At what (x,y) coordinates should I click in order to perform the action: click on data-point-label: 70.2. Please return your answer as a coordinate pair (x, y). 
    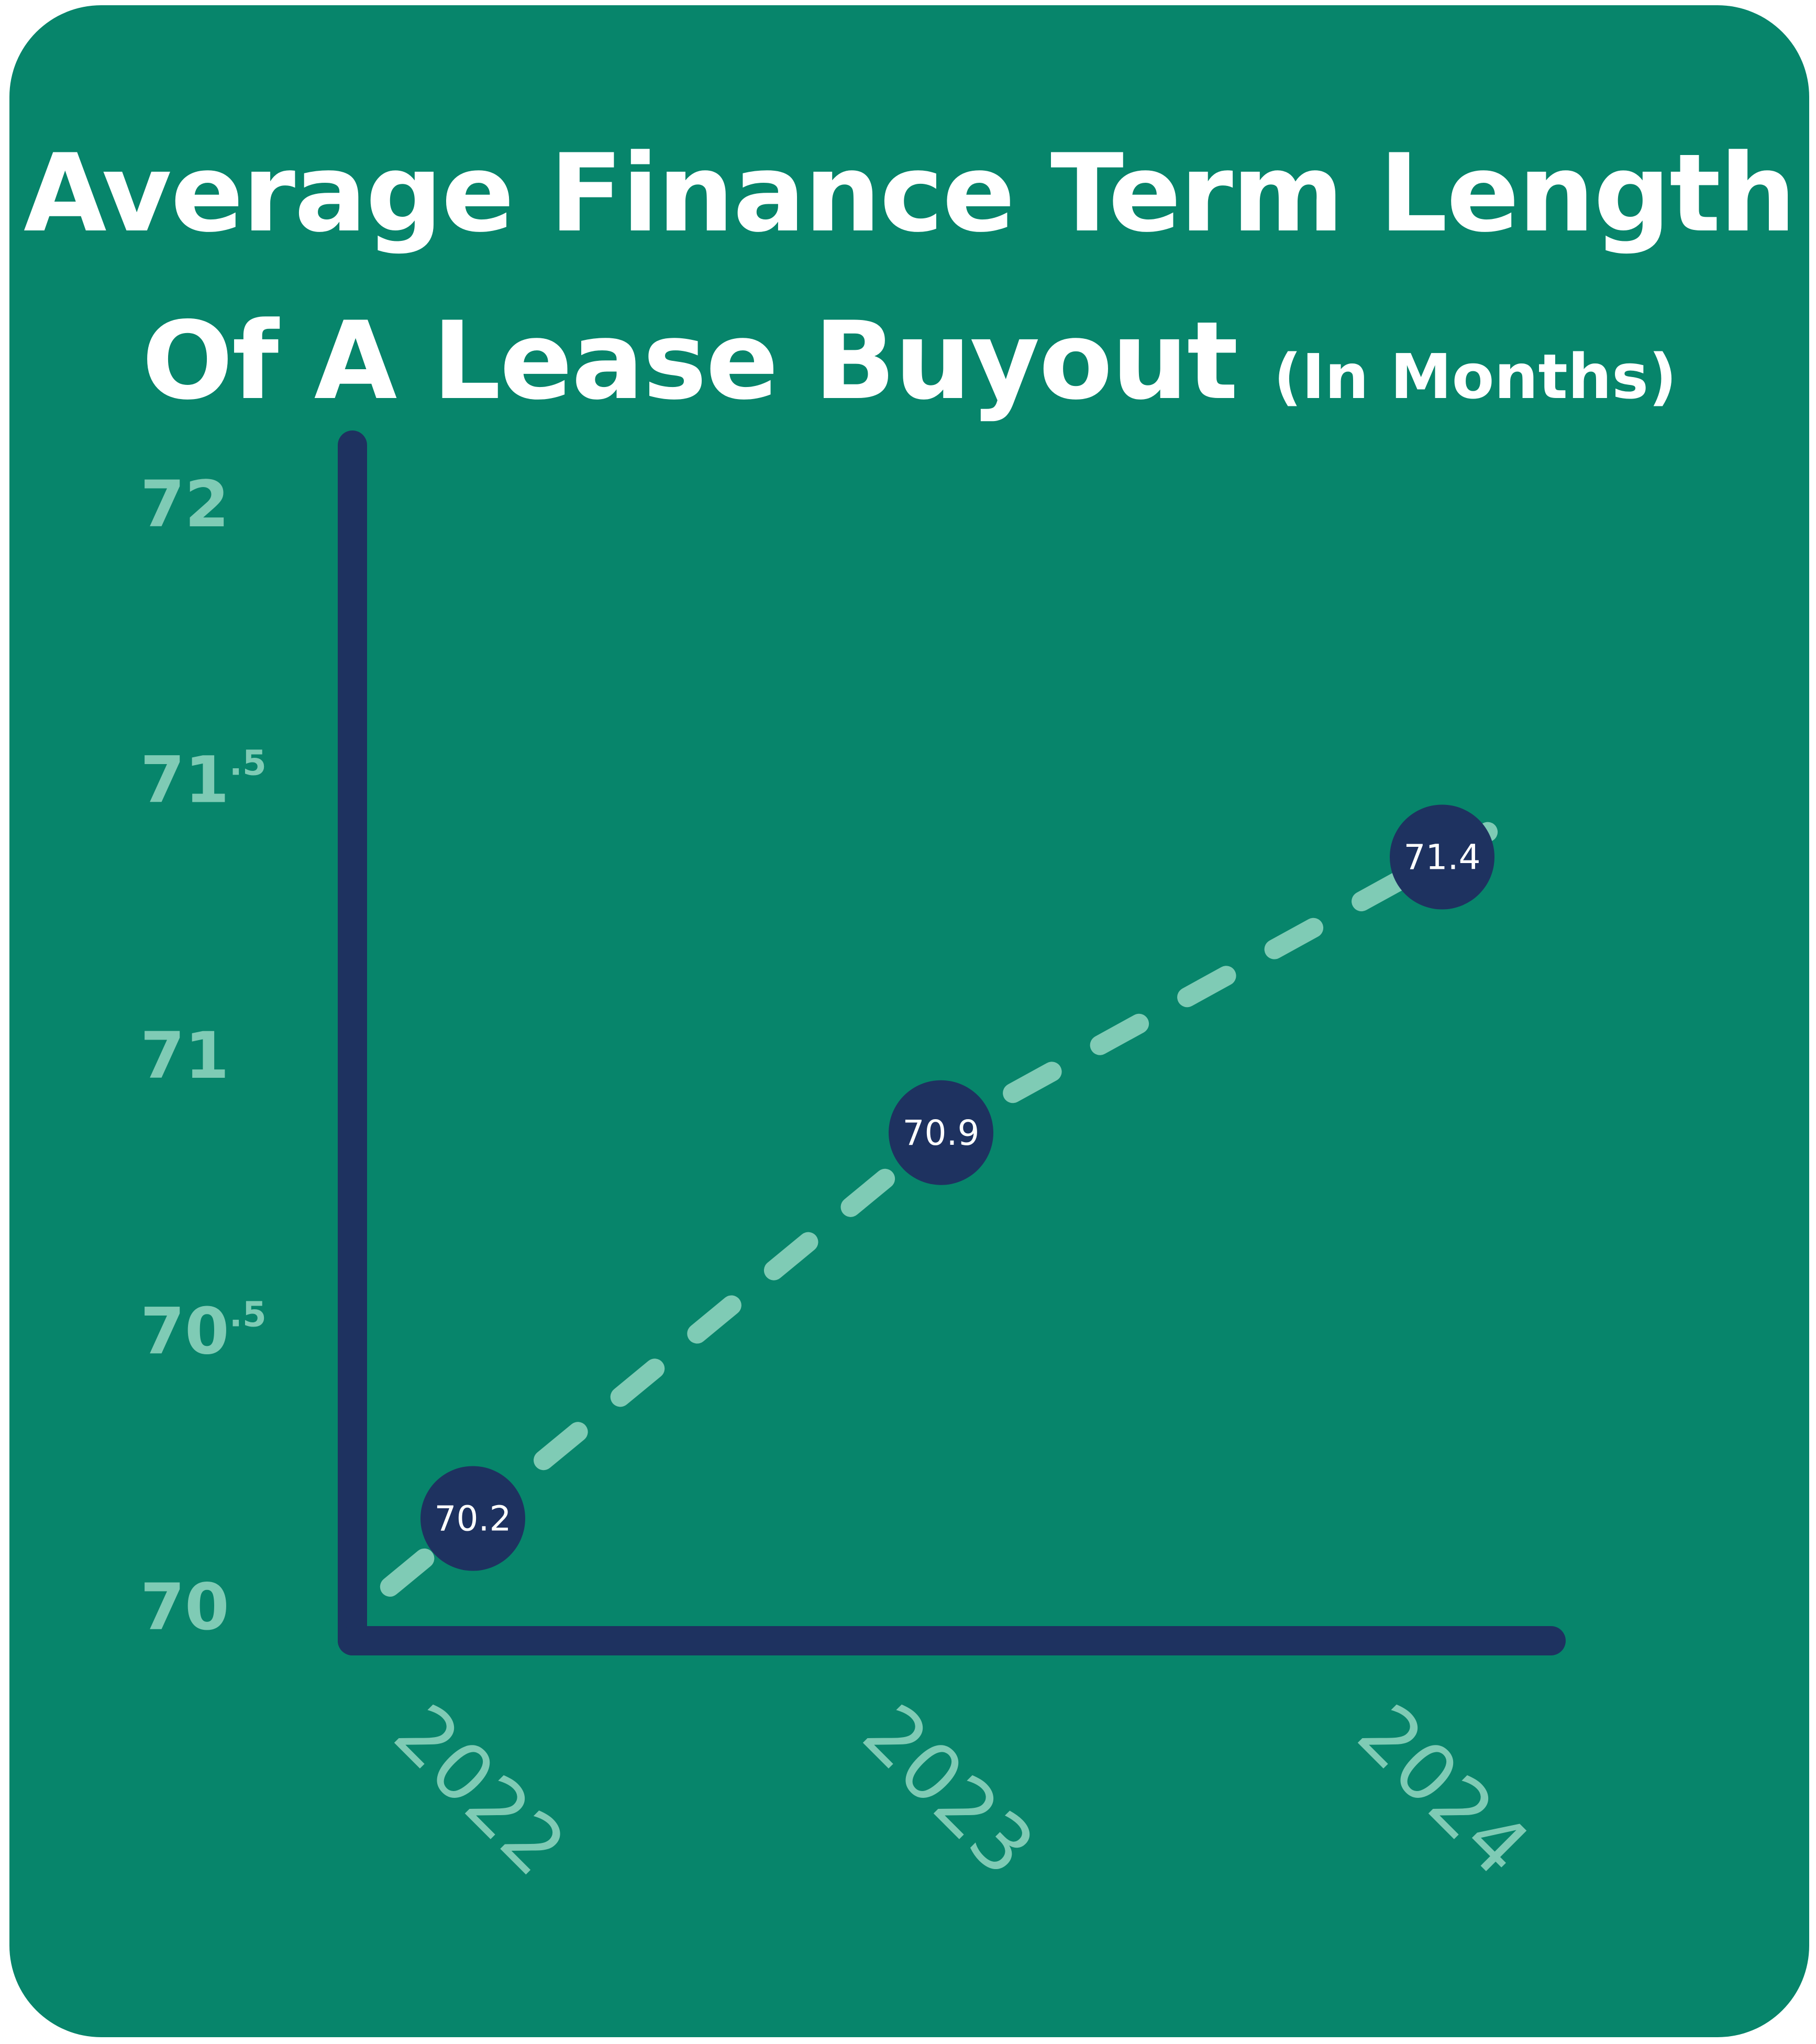
    Looking at the image, I should click on (473, 1519).